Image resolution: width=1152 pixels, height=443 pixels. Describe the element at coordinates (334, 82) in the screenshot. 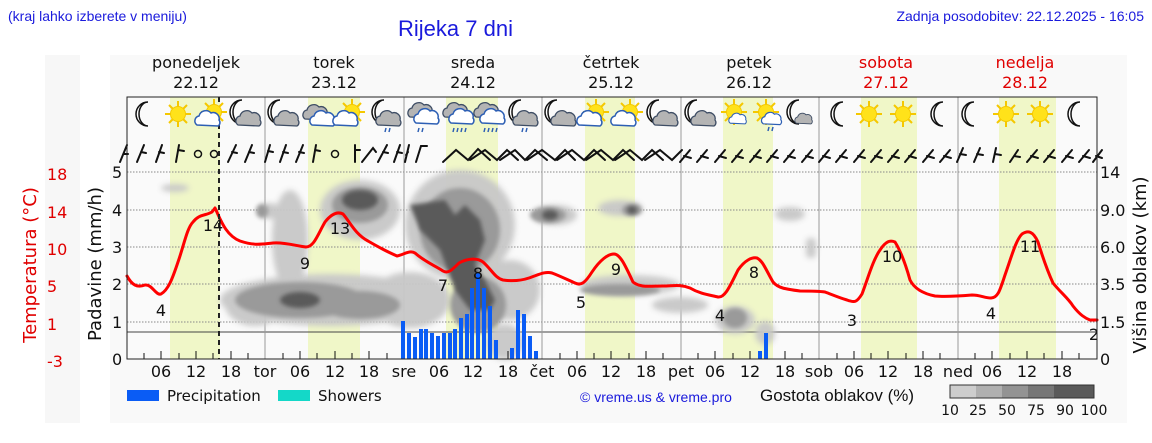

I see `day-date: 23.12` at that location.